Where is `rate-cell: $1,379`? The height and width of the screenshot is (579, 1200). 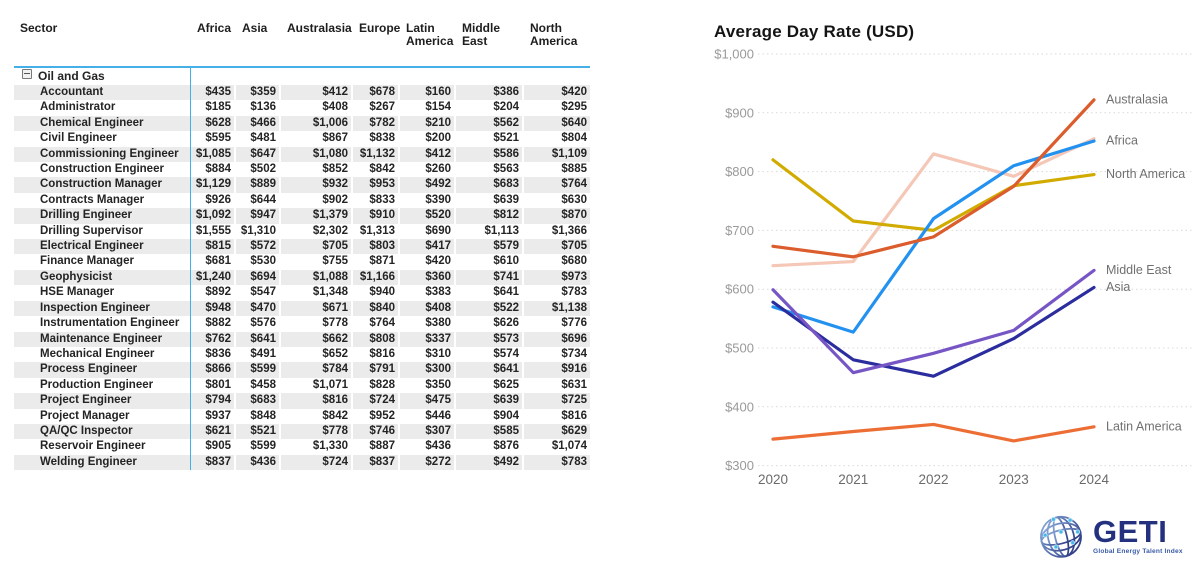 rate-cell: $1,379 is located at coordinates (317, 216).